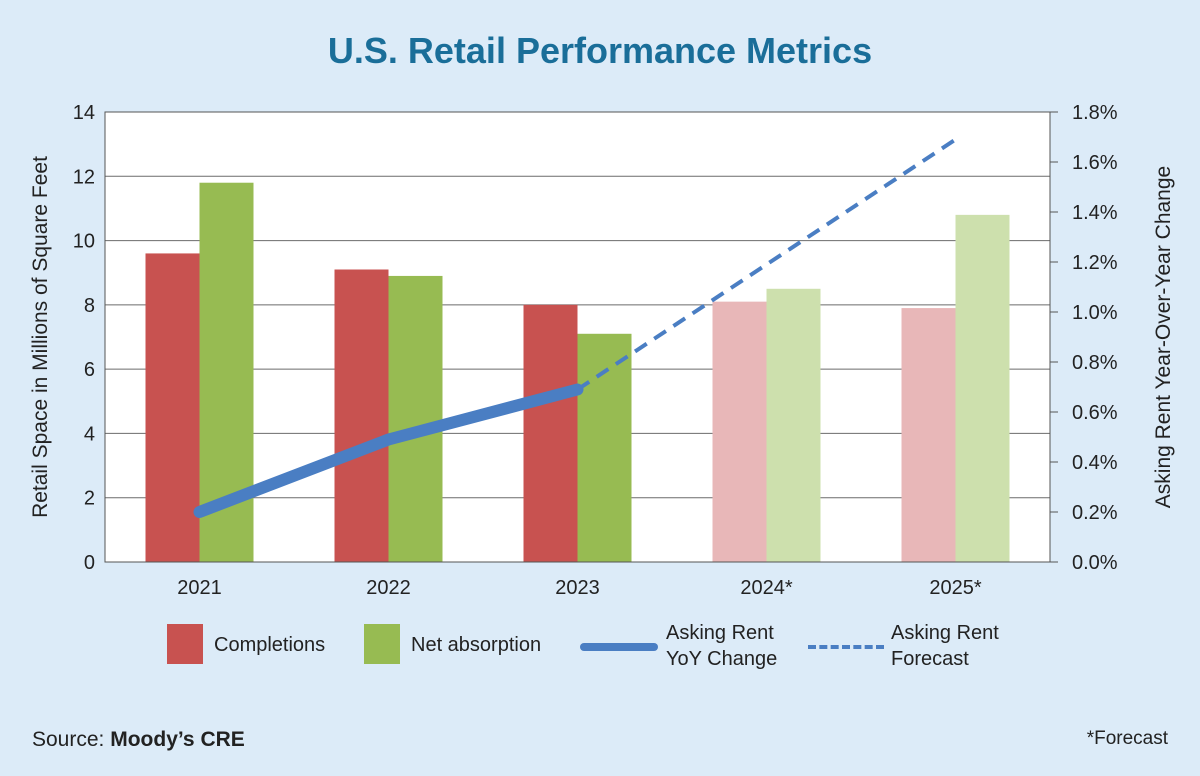  What do you see at coordinates (1095, 513) in the screenshot?
I see `y2-tick-label: 0.2%` at bounding box center [1095, 513].